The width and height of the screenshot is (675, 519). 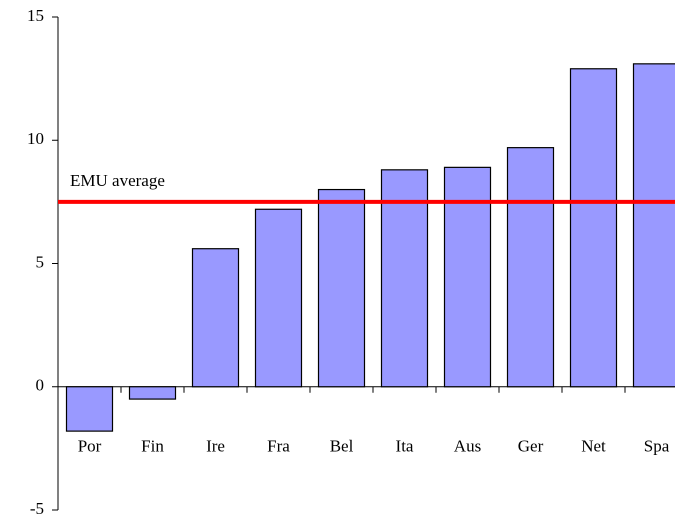 What do you see at coordinates (37, 508) in the screenshot?
I see `y-tick-label: -5` at bounding box center [37, 508].